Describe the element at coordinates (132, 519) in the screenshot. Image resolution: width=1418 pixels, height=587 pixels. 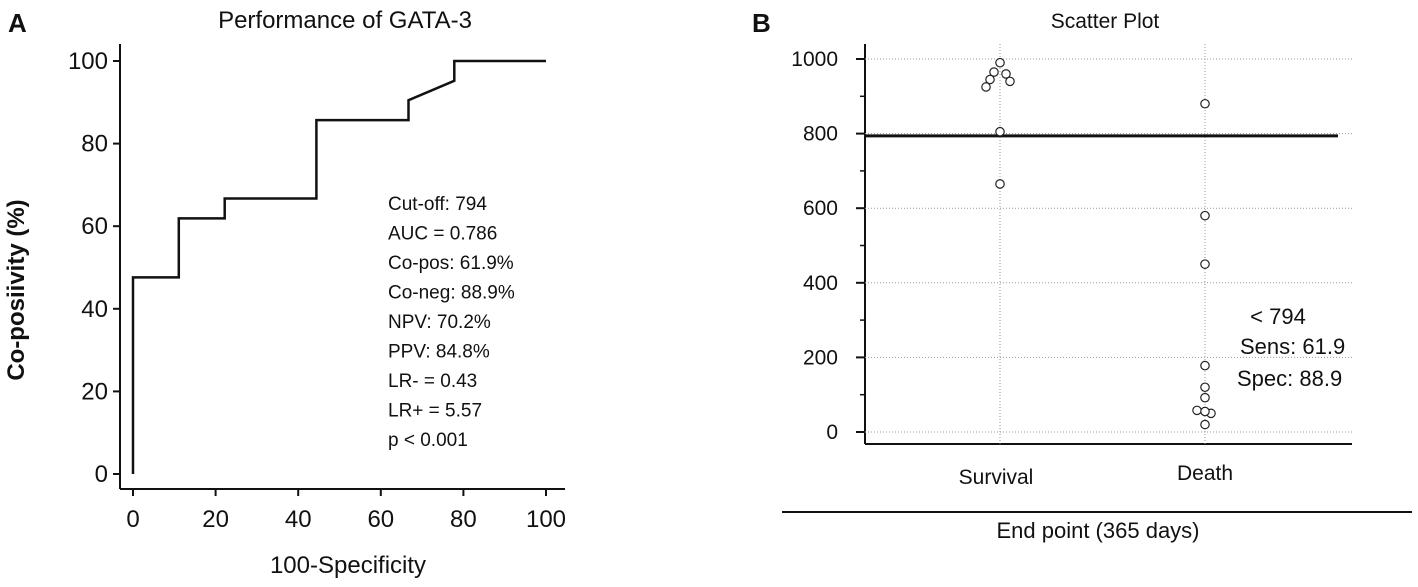
I see `roc-x-tick-label: 0` at that location.